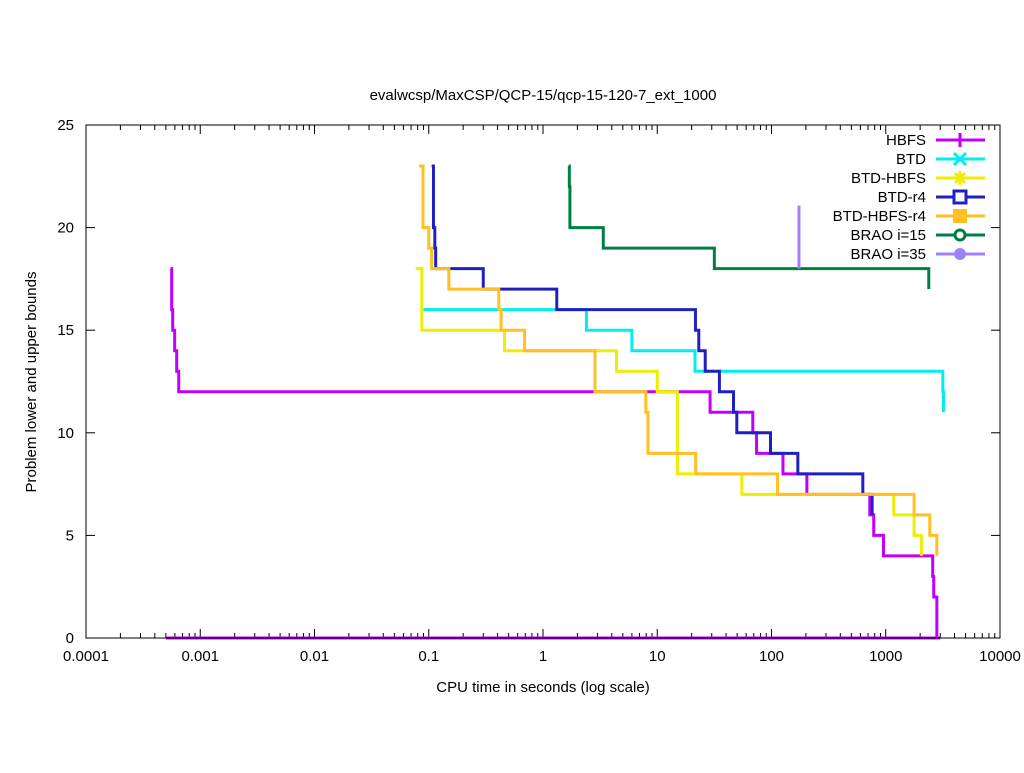  I want to click on y-tick-label: 5, so click(70, 535).